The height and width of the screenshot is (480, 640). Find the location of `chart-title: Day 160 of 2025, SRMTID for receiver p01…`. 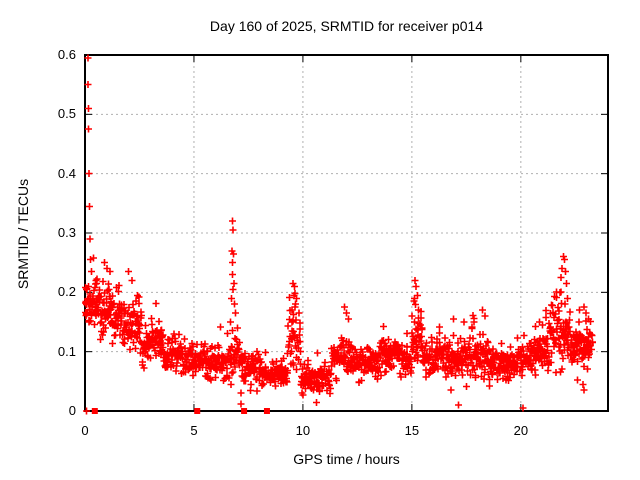

chart-title: Day 160 of 2025, SRMTID for receiver p01… is located at coordinates (346, 26).